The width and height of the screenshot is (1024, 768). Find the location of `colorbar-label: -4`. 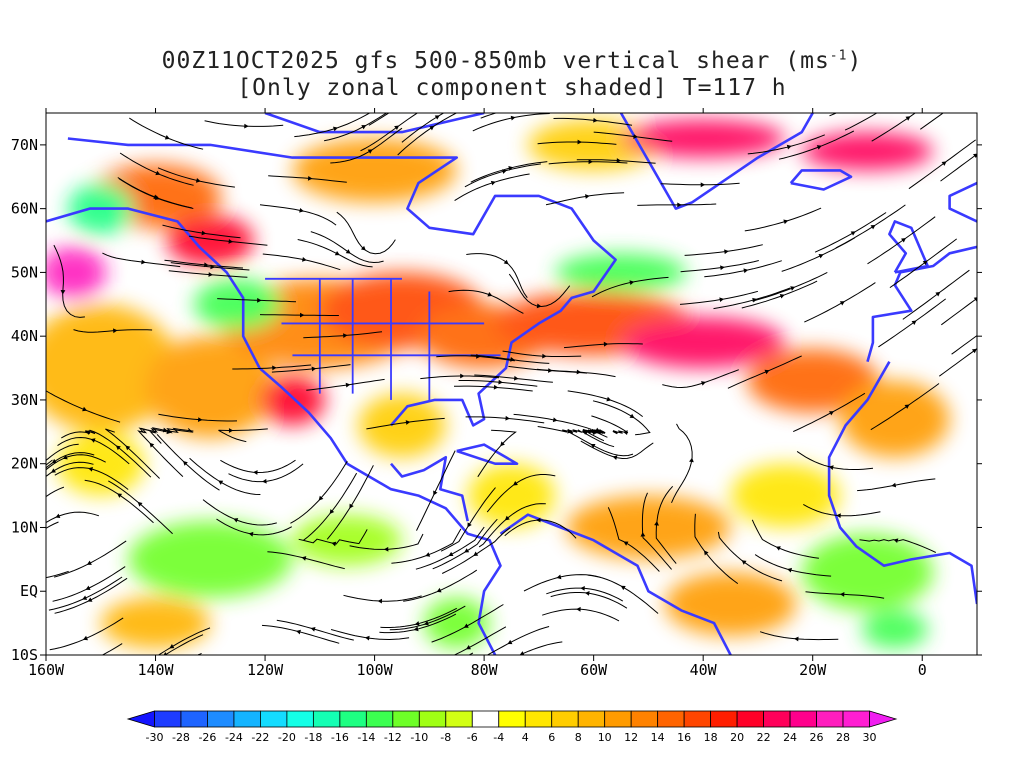

colorbar-label: -4 is located at coordinates (498, 737).